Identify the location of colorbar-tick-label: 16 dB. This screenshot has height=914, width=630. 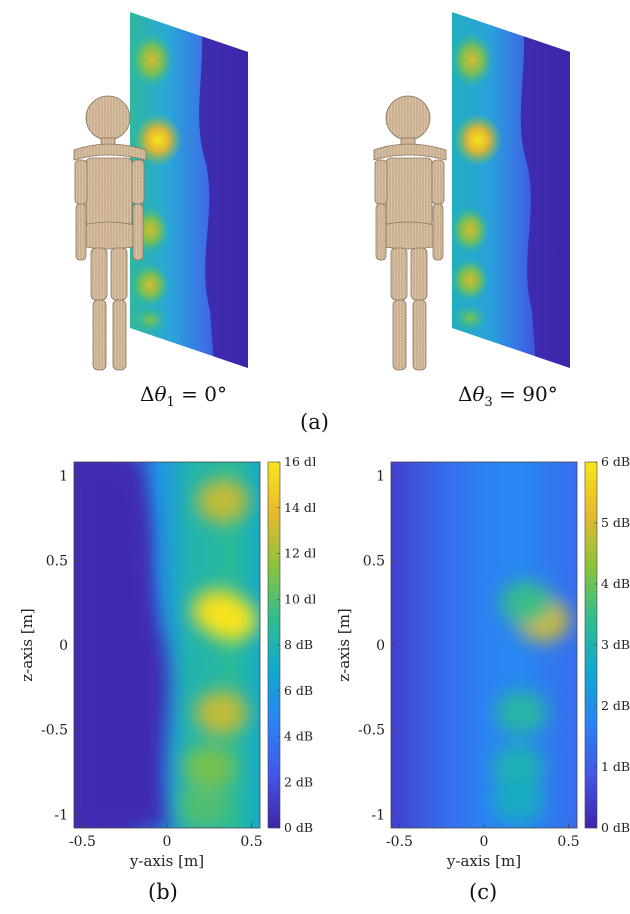
(299, 461).